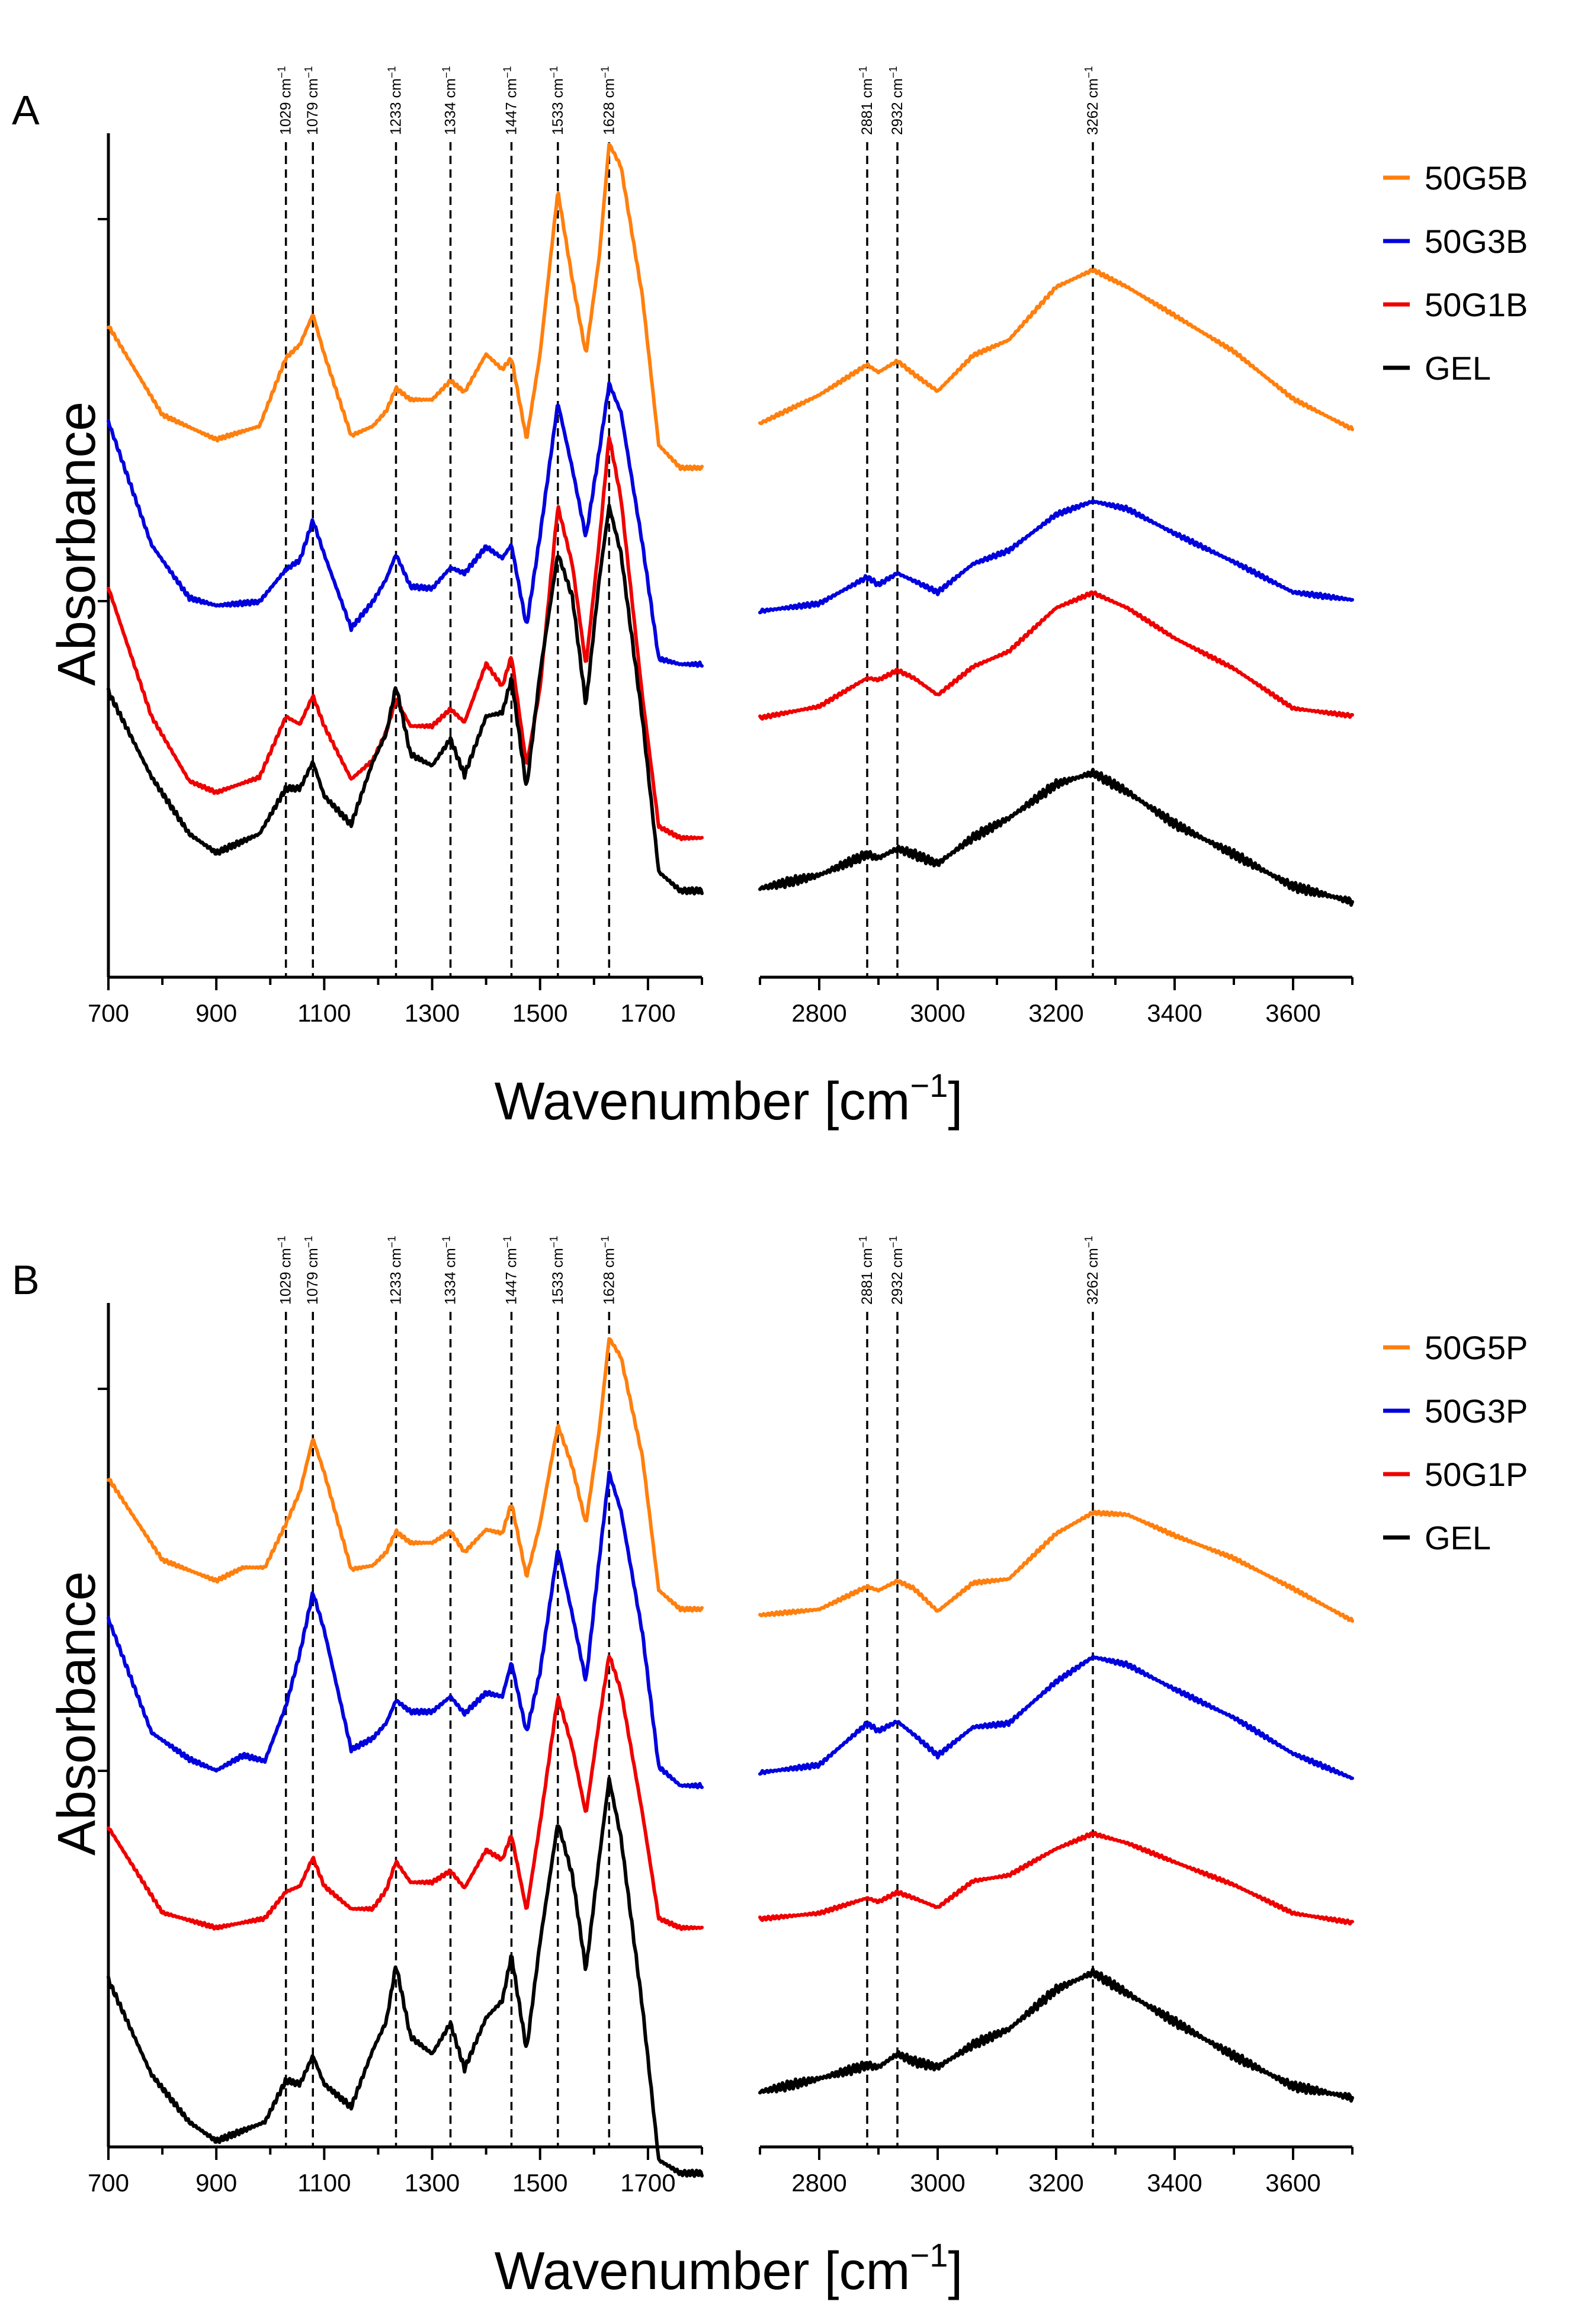 This screenshot has width=1594, height=2324. Describe the element at coordinates (405, 524) in the screenshot. I see `spectrum-left-50G3B` at that location.